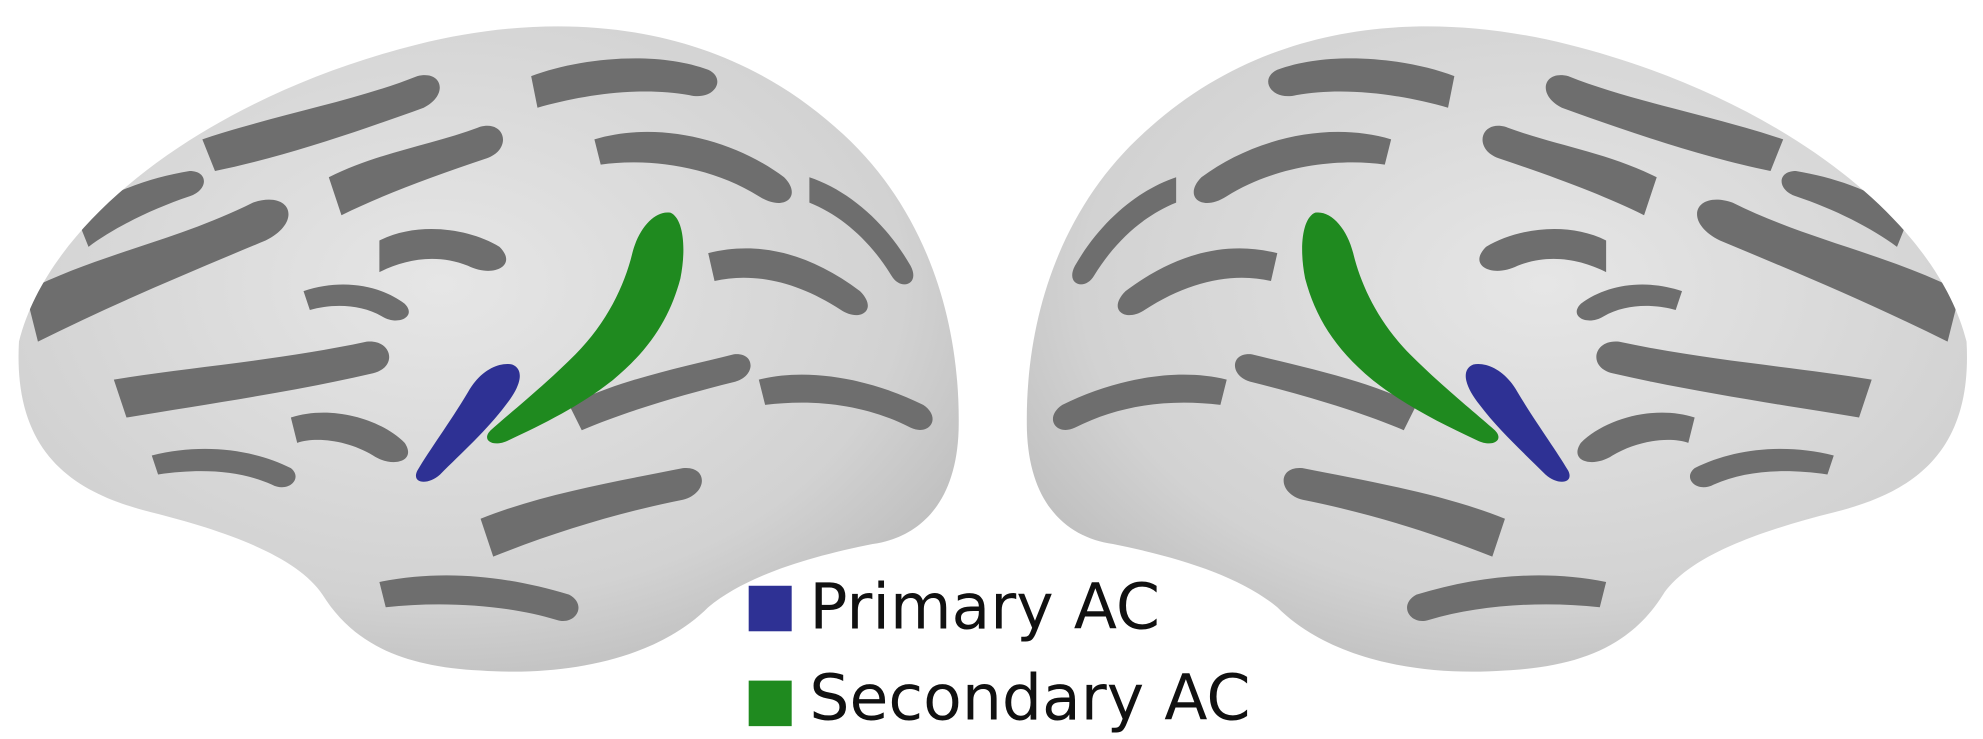 The width and height of the screenshot is (1983, 739). Describe the element at coordinates (984, 607) in the screenshot. I see `legend-label: Primary AC` at that location.